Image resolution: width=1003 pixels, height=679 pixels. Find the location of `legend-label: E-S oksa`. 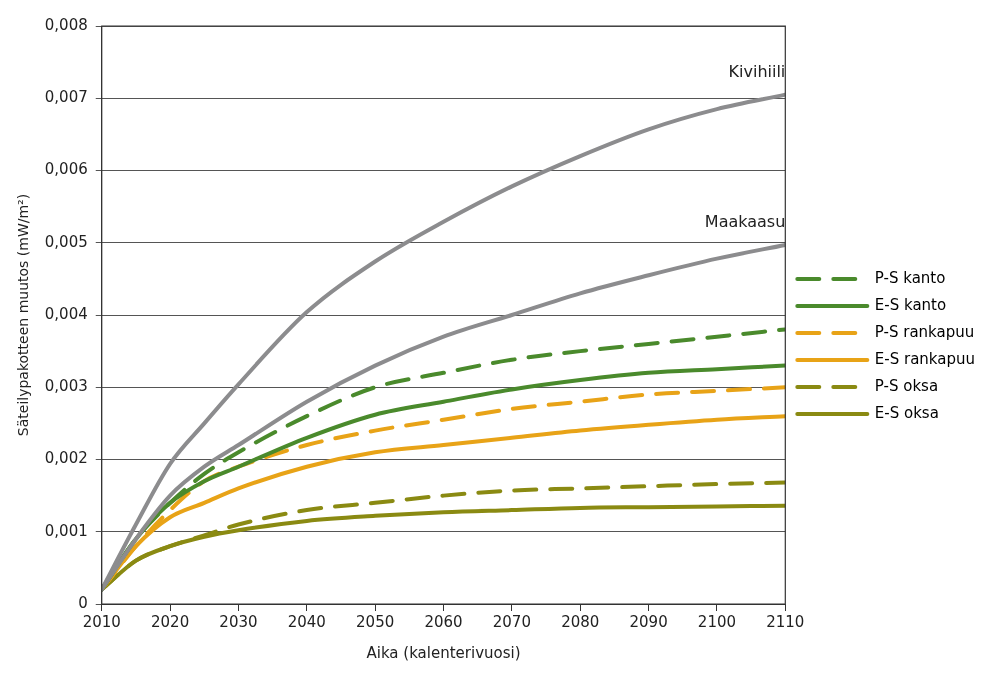

legend-label: E-S oksa is located at coordinates (906, 412).